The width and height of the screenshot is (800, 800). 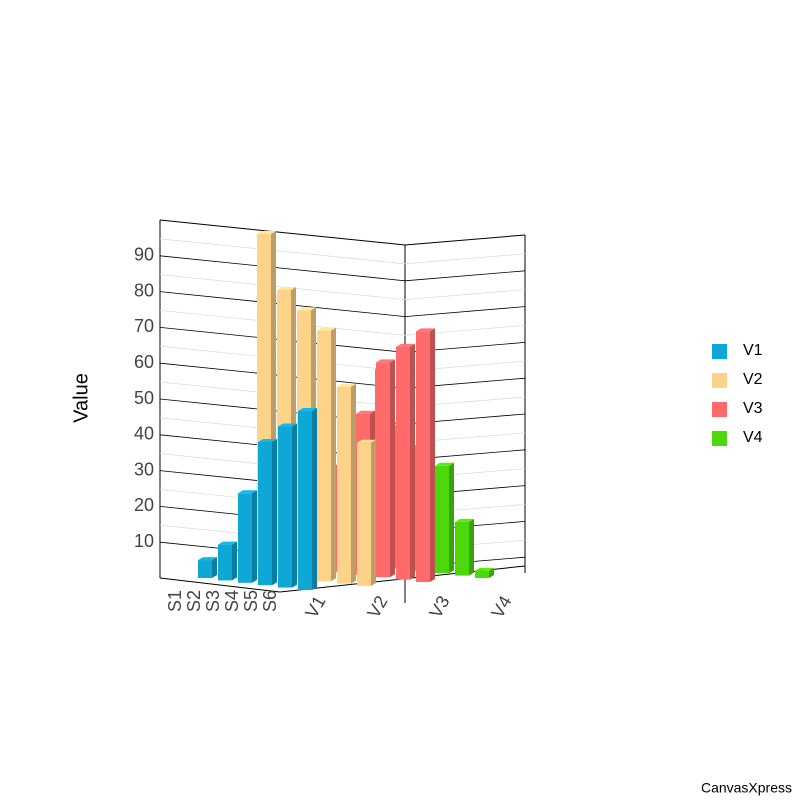 What do you see at coordinates (144, 434) in the screenshot?
I see `y-tick-label: 40` at bounding box center [144, 434].